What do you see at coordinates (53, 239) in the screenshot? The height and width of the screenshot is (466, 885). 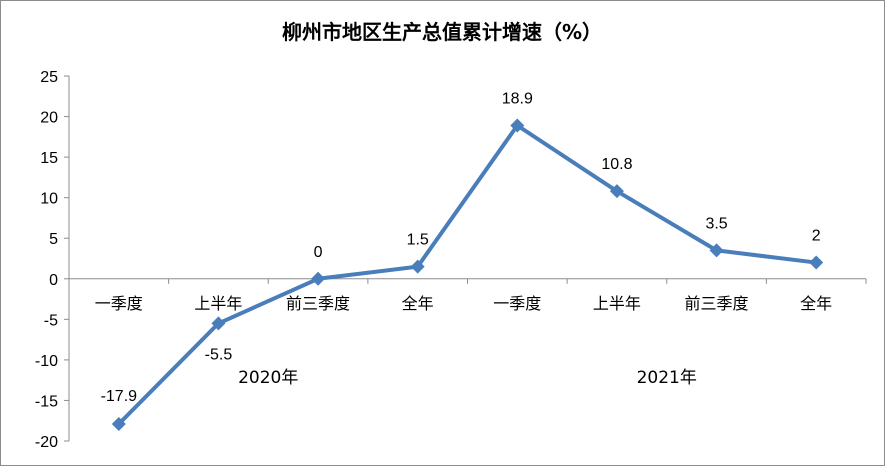 I see `y-tick-label: 5` at bounding box center [53, 239].